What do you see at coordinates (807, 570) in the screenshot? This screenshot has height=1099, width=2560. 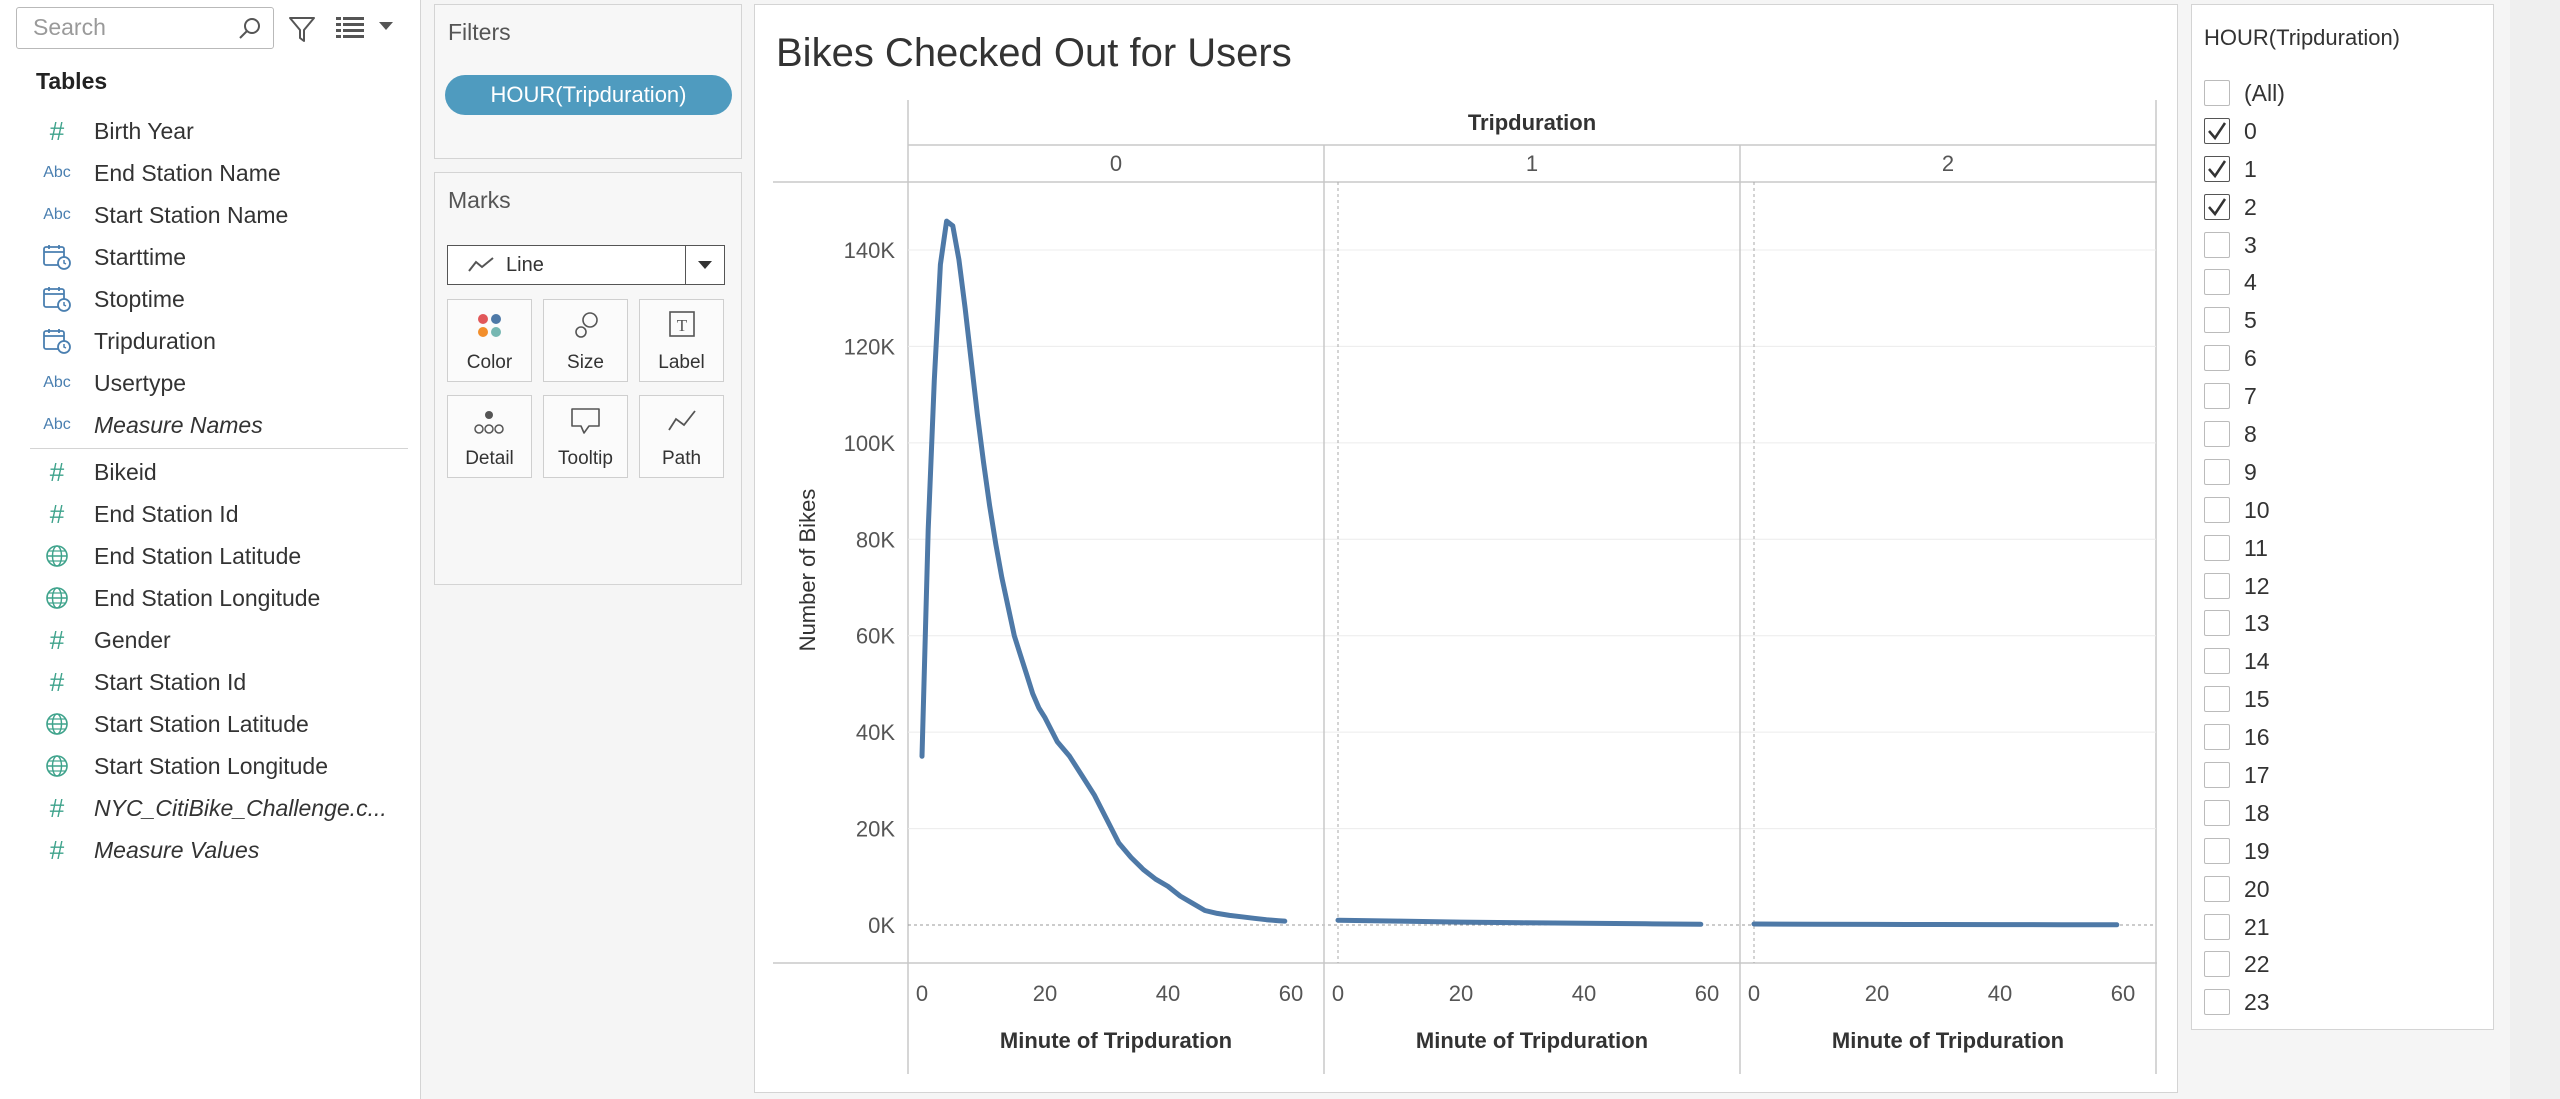 I see `y-axis-label: Number of Bikes` at bounding box center [807, 570].